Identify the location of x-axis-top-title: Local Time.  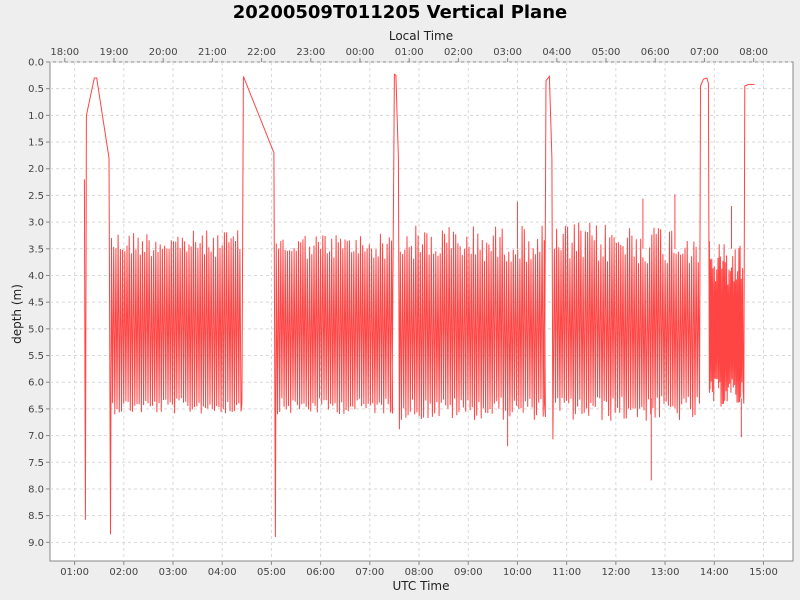
(421, 36).